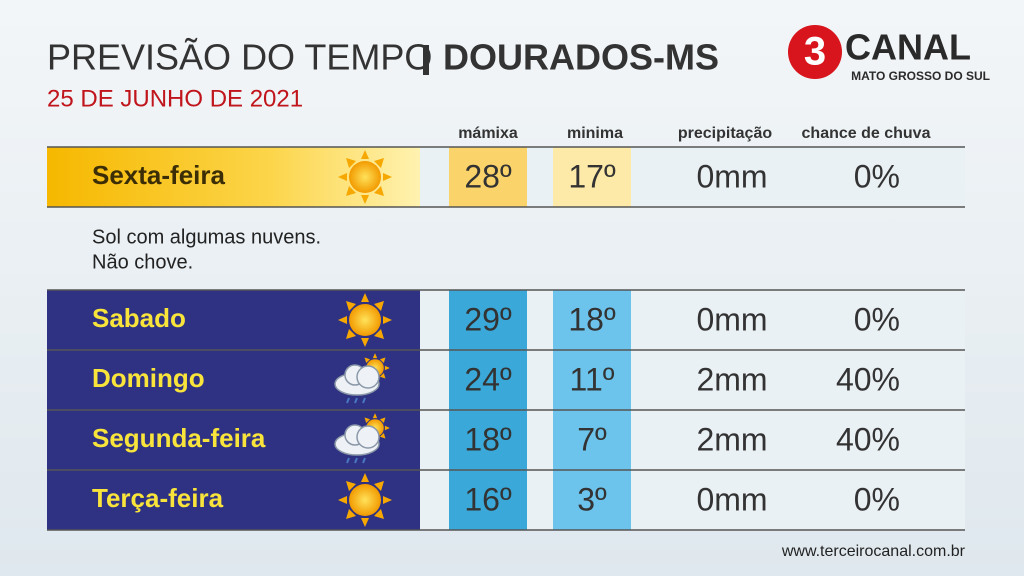  What do you see at coordinates (148, 378) in the screenshot?
I see `day-name: Domingo` at bounding box center [148, 378].